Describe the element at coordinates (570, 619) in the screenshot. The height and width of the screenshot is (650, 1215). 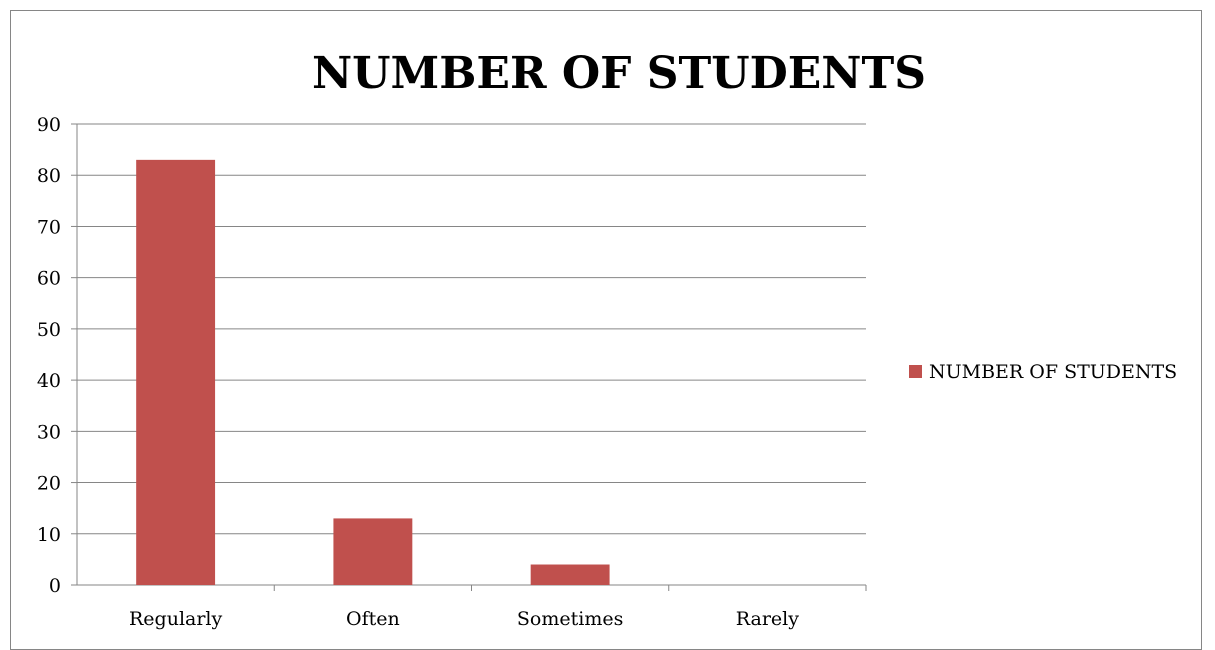
I see `x-tick-label: Sometimes` at that location.